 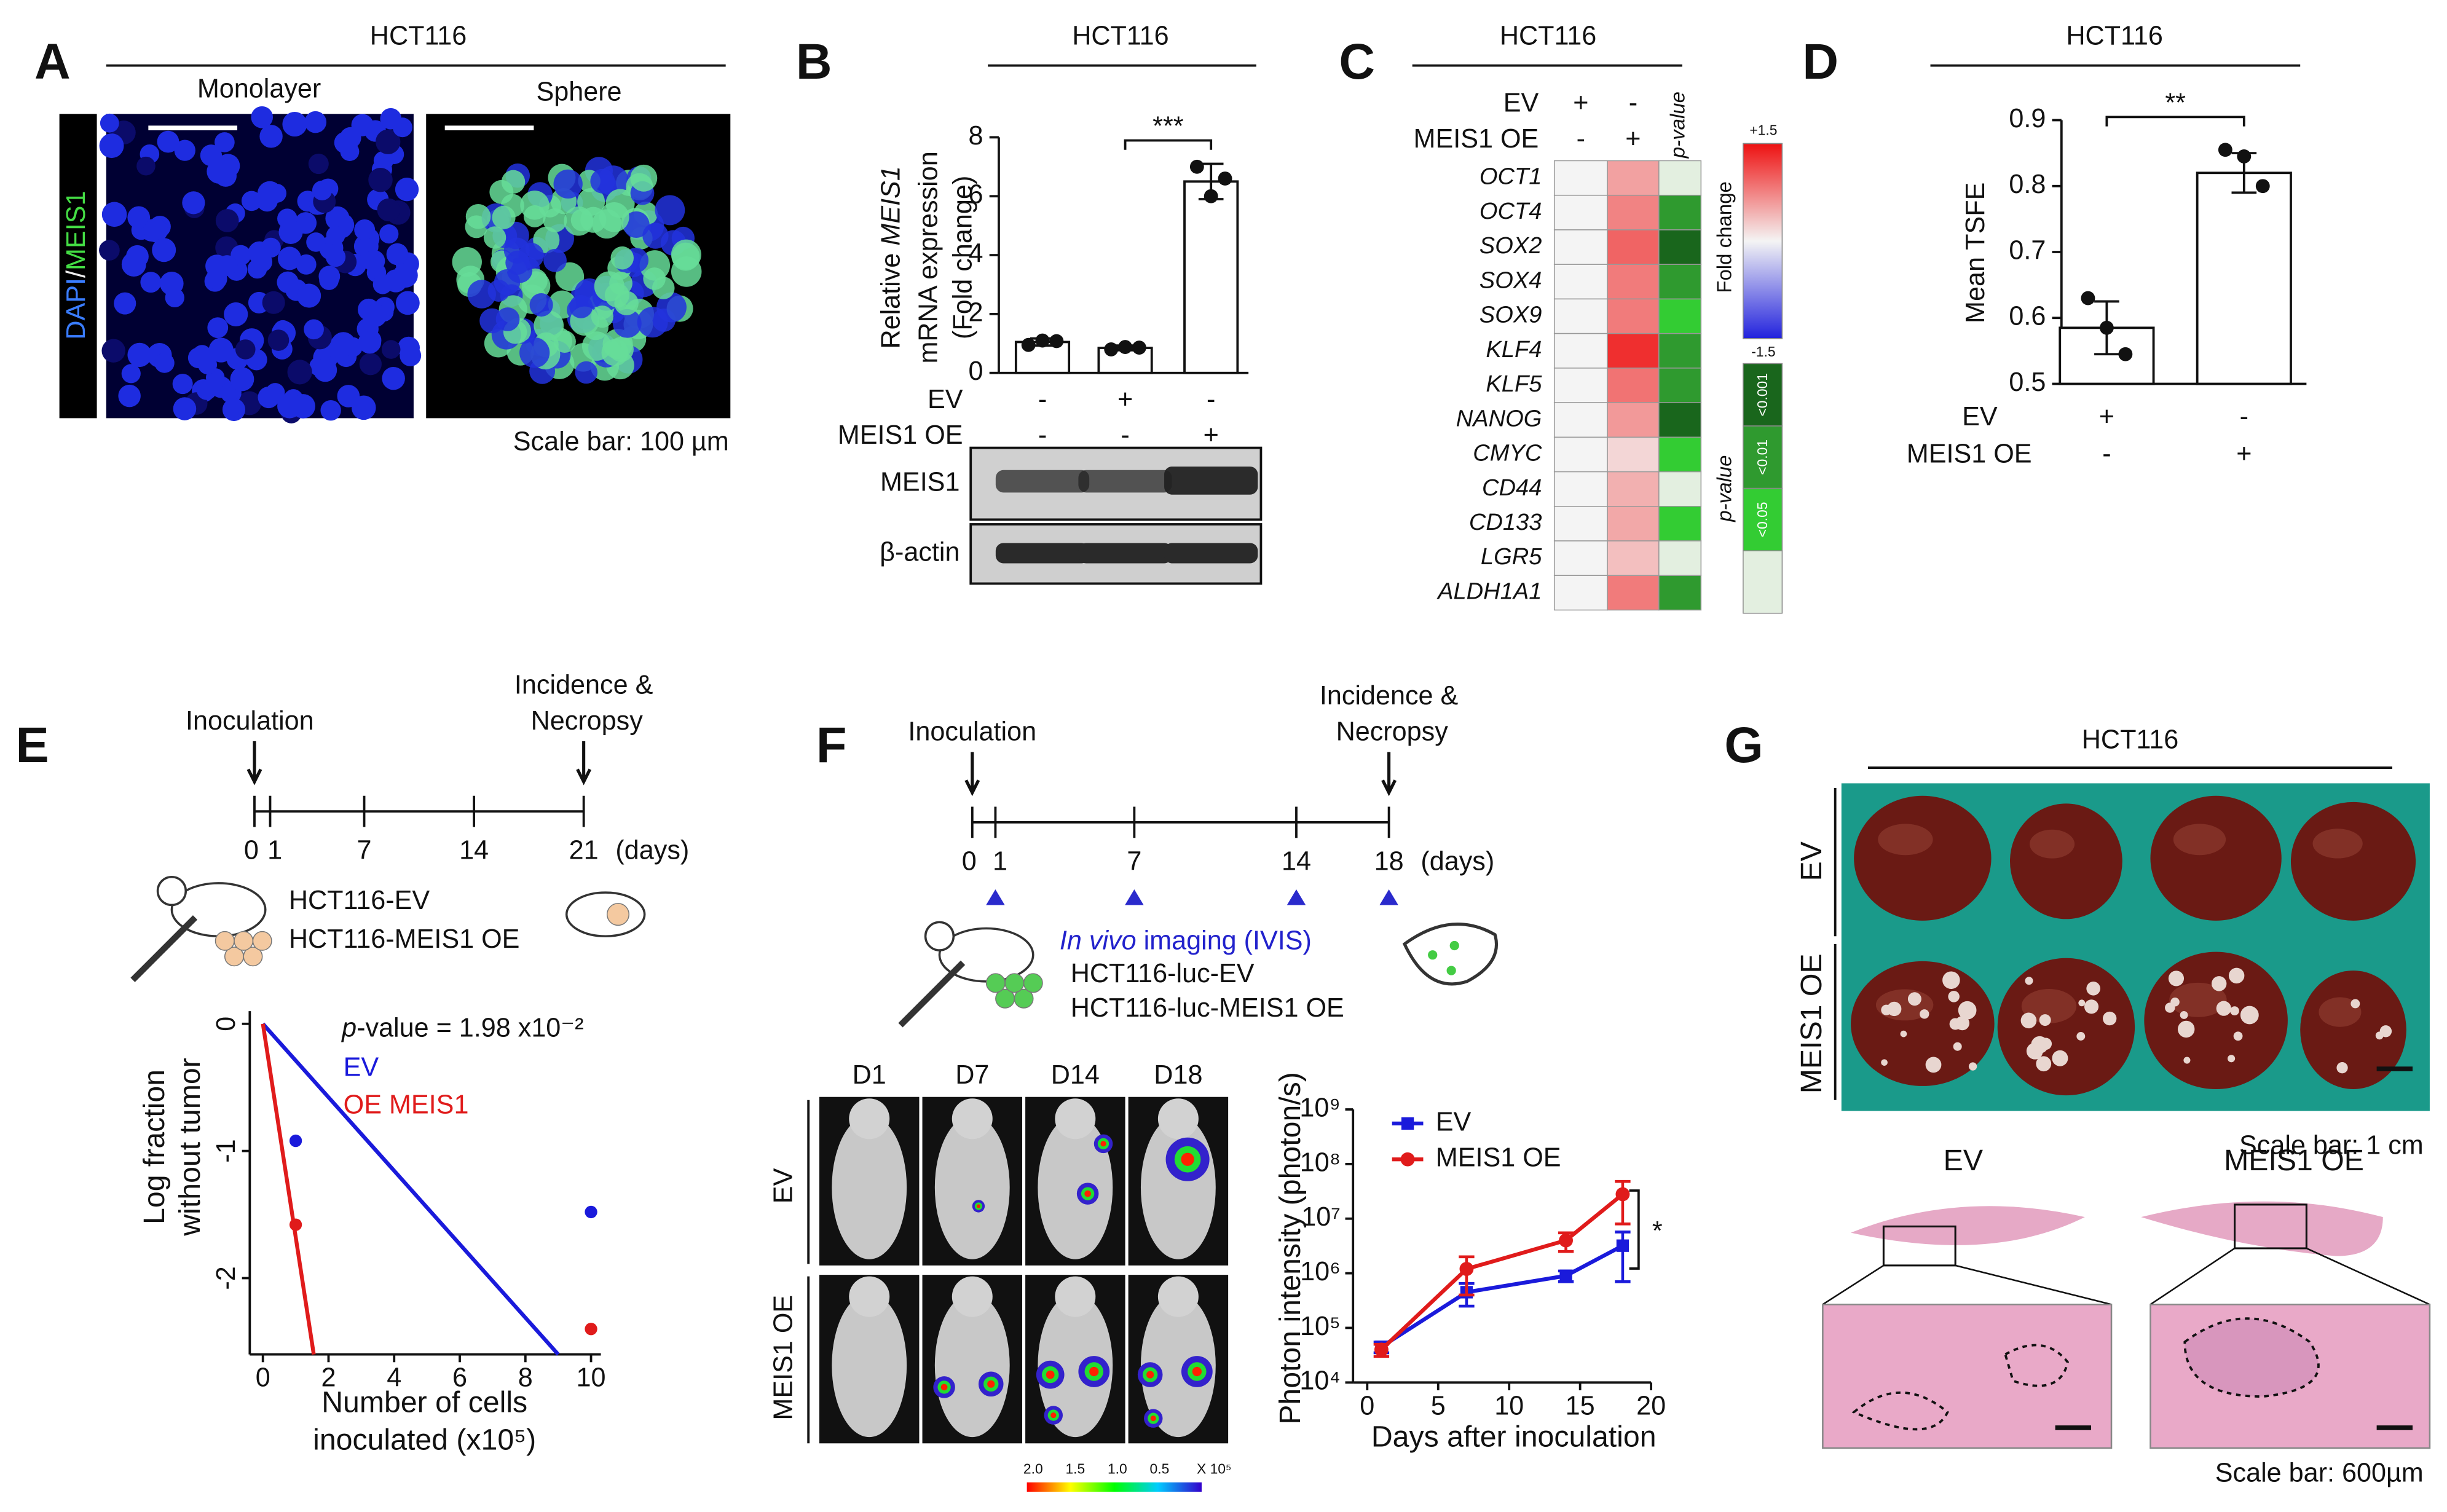 What do you see at coordinates (972, 1365) in the screenshot?
I see `mouse-body` at bounding box center [972, 1365].